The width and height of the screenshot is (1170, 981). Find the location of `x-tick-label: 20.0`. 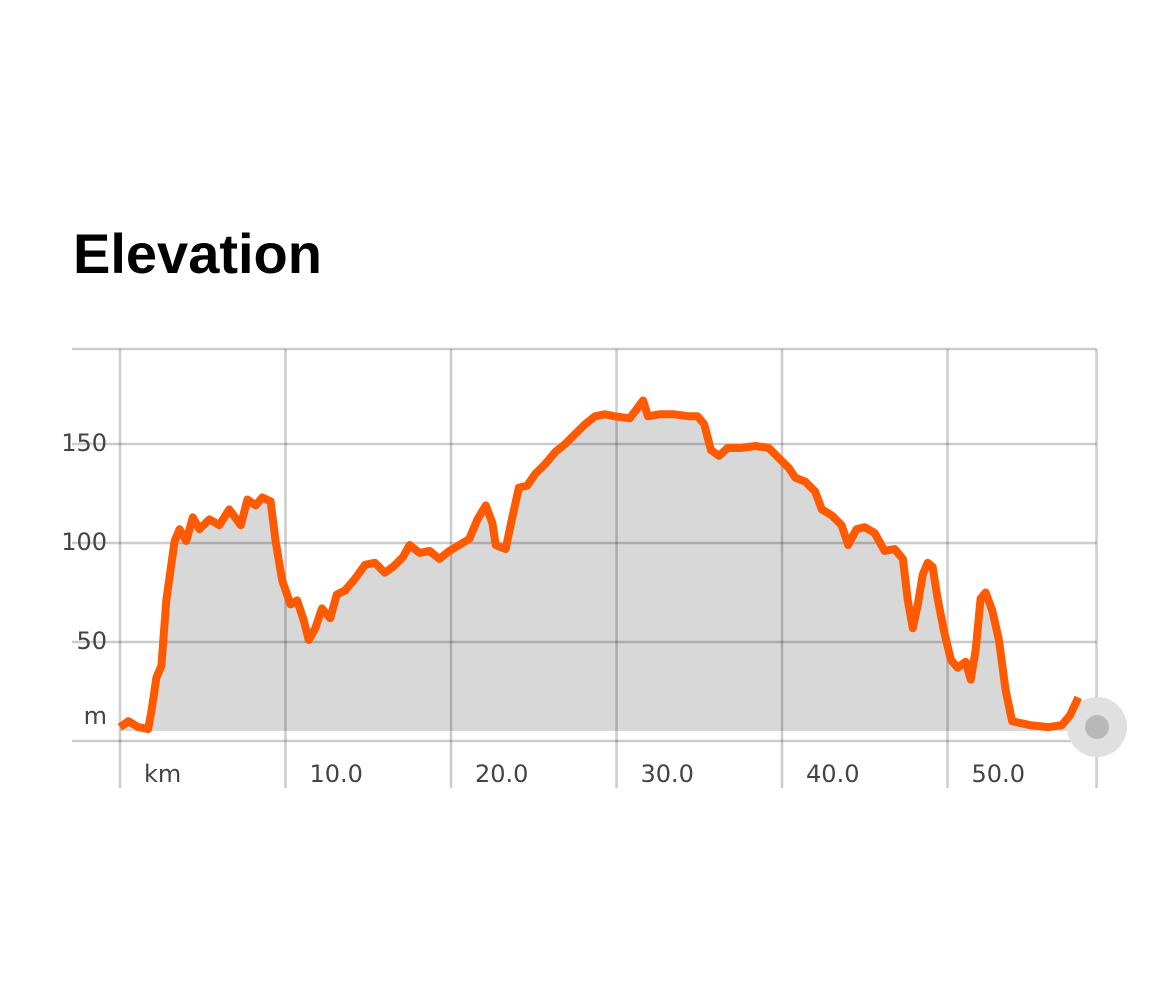

x-tick-label: 20.0 is located at coordinates (501, 774).